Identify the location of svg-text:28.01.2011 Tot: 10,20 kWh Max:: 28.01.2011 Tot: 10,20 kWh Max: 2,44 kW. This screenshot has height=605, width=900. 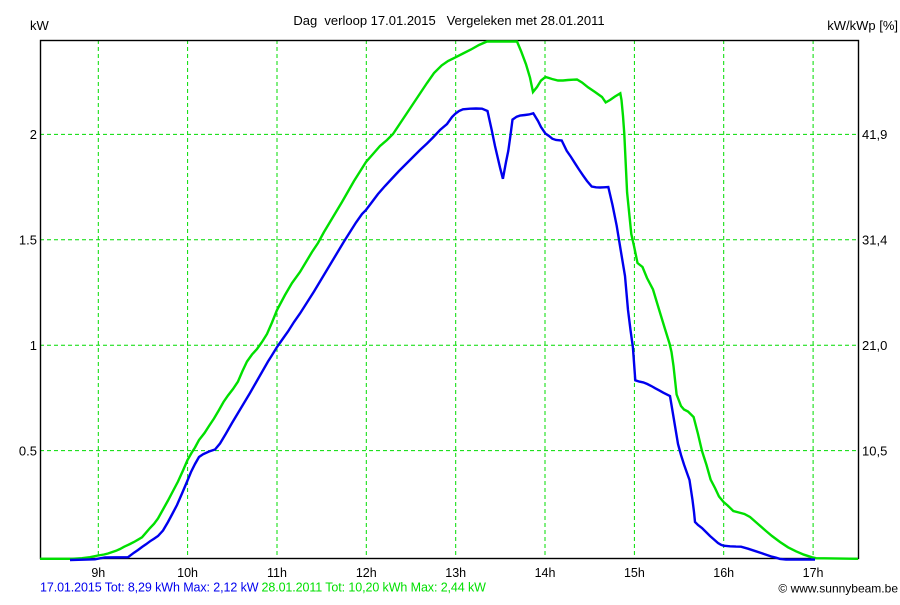
(374, 588).